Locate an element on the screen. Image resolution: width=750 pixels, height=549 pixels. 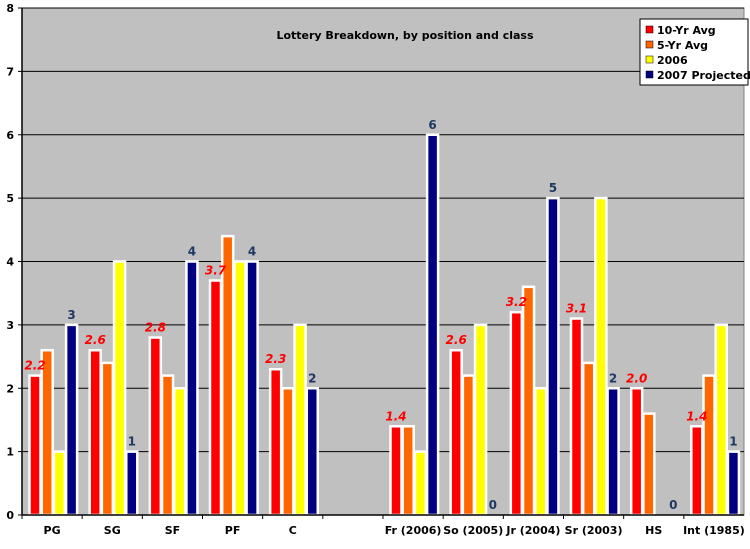
y-tick-label: 5 is located at coordinates (10, 198).